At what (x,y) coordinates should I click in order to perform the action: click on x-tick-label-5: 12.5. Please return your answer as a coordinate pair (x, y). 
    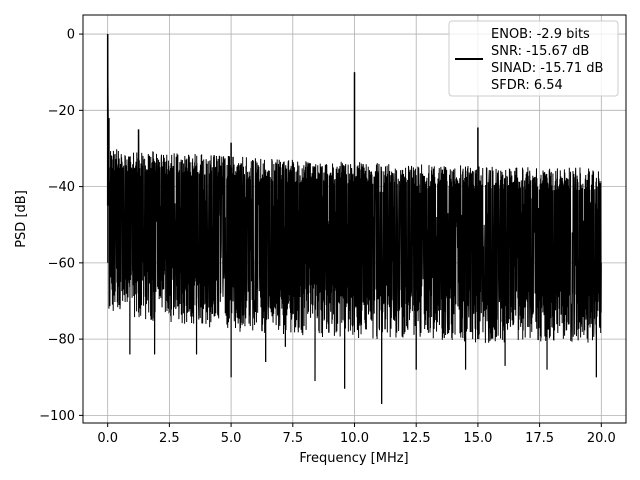
    Looking at the image, I should click on (416, 438).